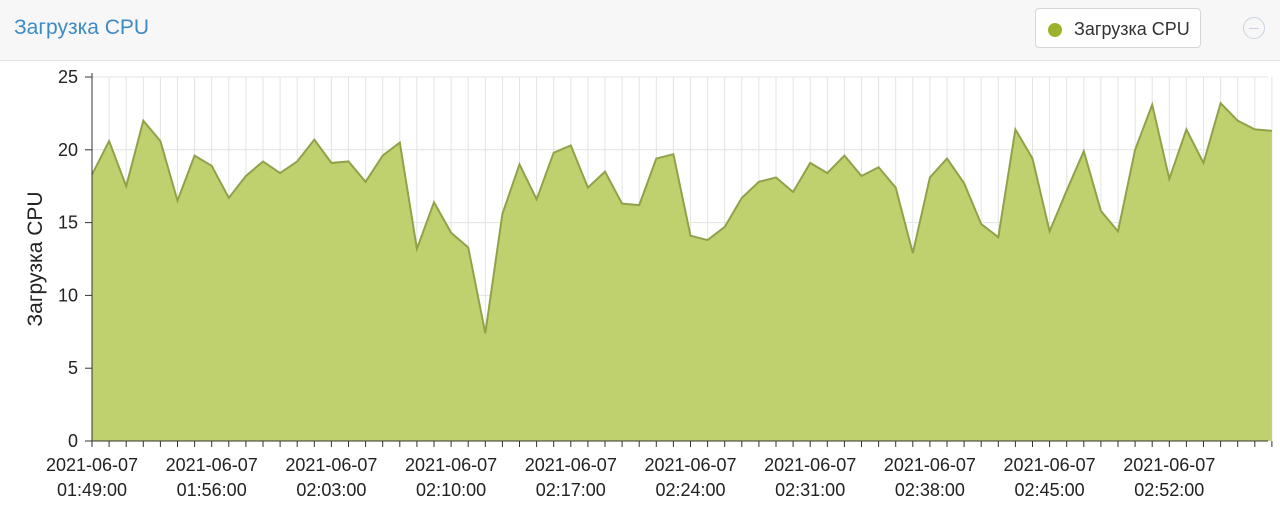 The image size is (1280, 520). I want to click on y-tick-label: 5, so click(73, 368).